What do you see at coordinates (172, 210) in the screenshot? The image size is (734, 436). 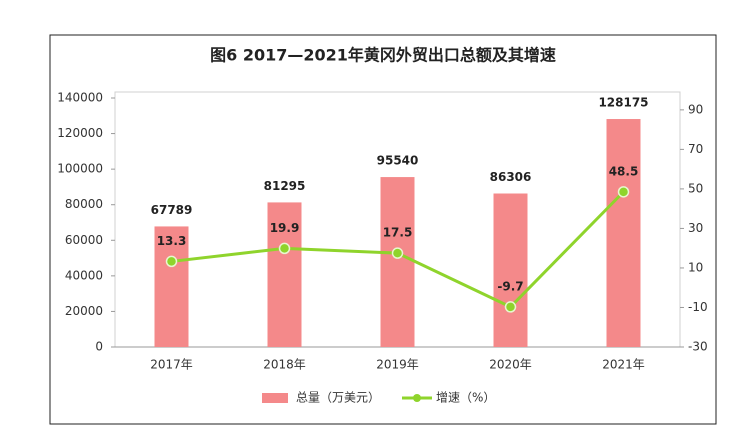 I see `bar-value-label: 67789` at bounding box center [172, 210].